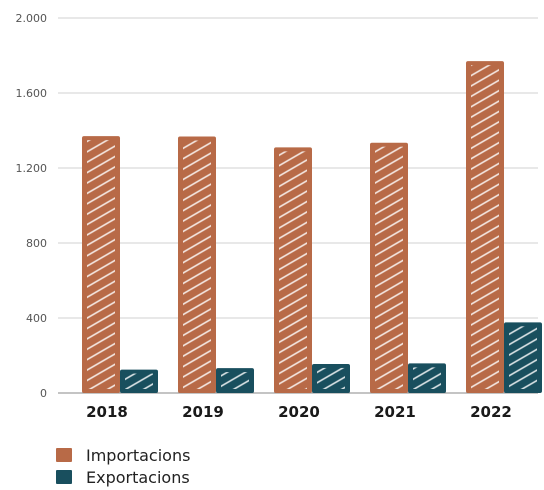 The image size is (544, 490). I want to click on legend-swatch-imports, so click(64, 455).